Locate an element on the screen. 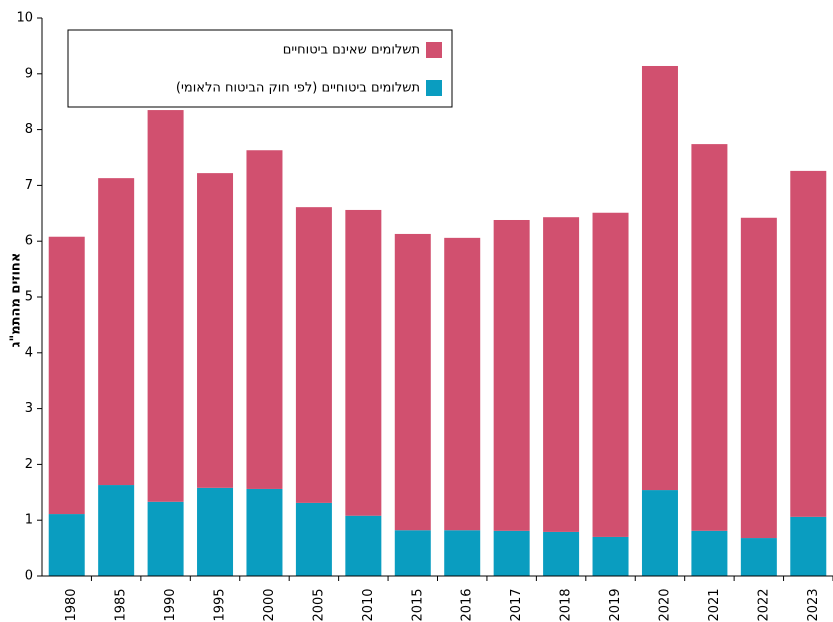 The width and height of the screenshot is (833, 622). y-tick-label: 6 is located at coordinates (29, 241).